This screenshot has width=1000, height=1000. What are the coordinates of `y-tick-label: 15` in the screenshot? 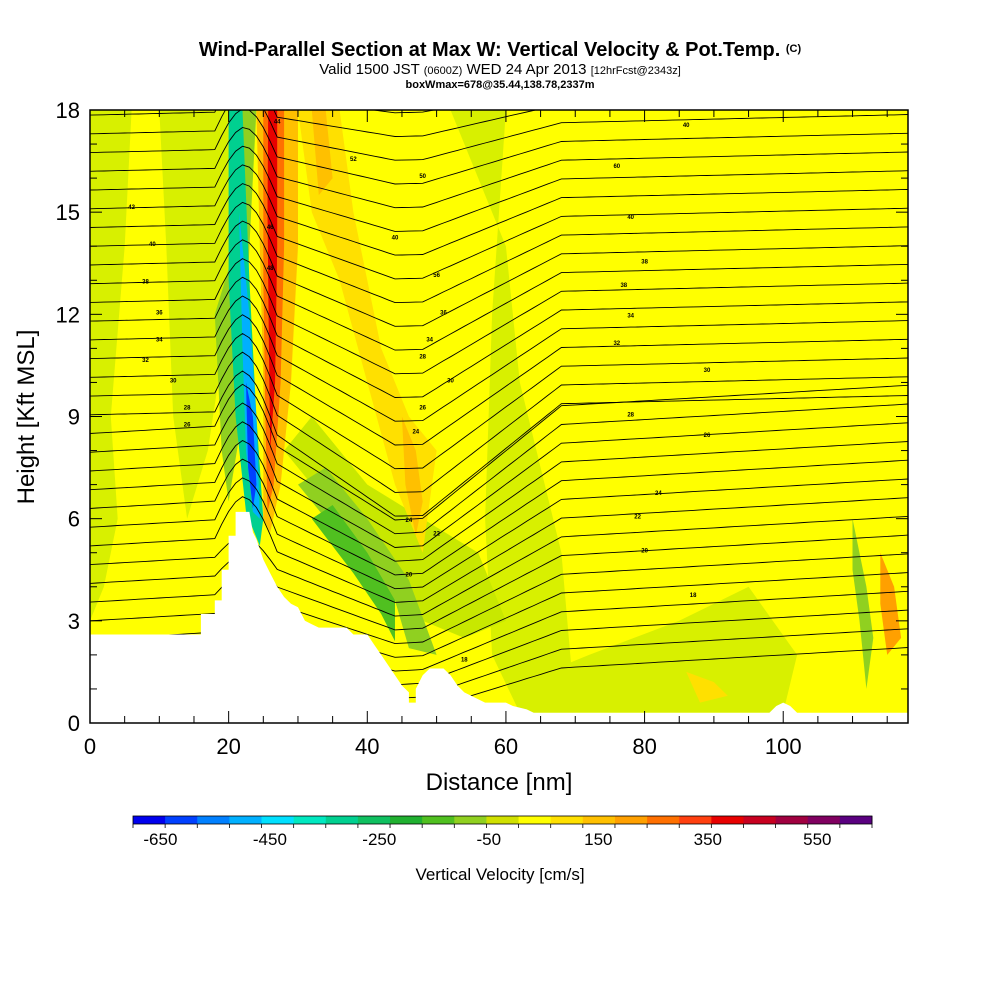 It's located at (68, 212).